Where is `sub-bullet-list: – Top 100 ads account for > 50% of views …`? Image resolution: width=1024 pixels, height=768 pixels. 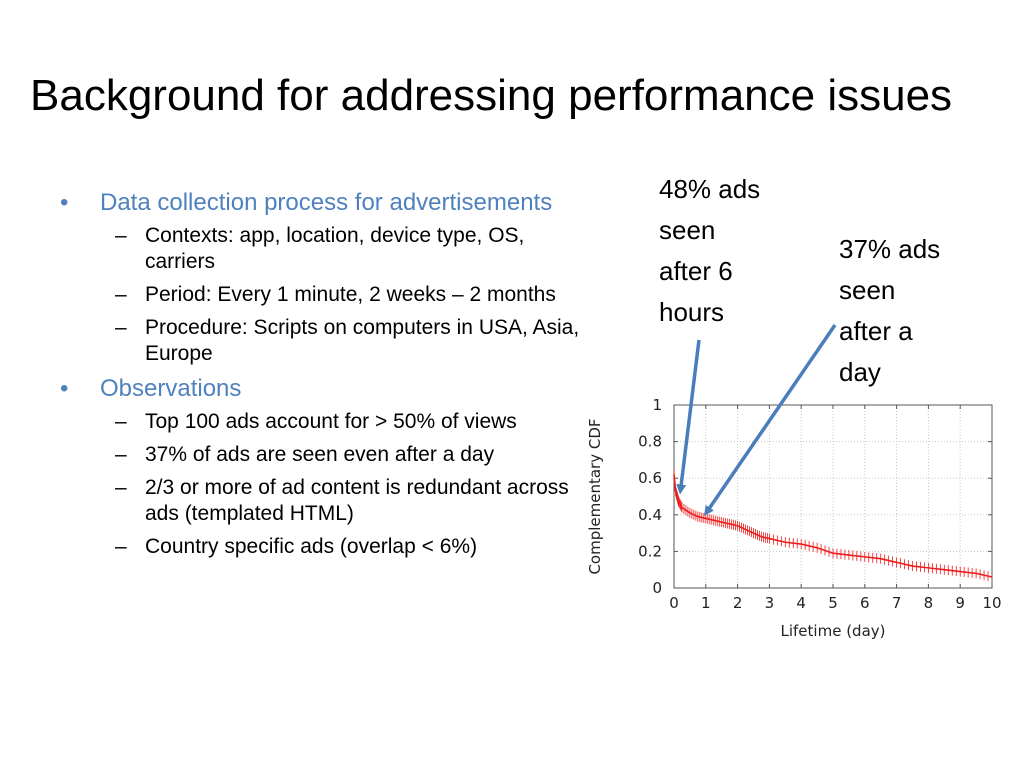 sub-bullet-list: – Top 100 ads account for > 50% of views … is located at coordinates (344, 484).